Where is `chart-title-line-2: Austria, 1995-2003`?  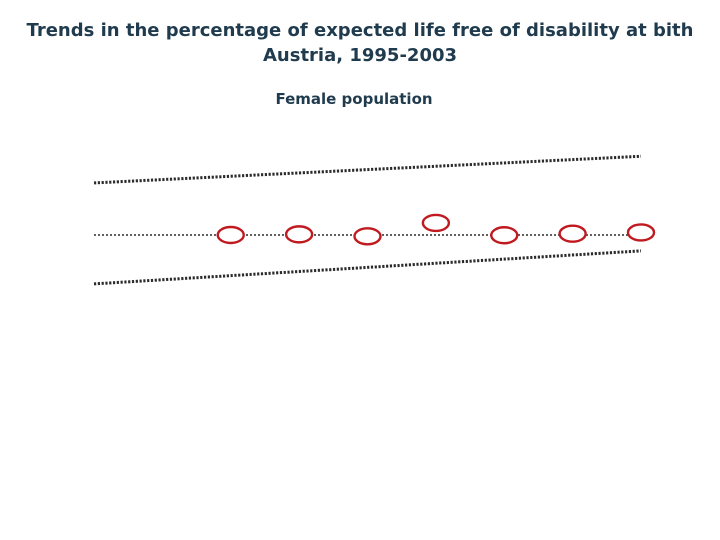
chart-title-line-2: Austria, 1995-2003 is located at coordinates (360, 55).